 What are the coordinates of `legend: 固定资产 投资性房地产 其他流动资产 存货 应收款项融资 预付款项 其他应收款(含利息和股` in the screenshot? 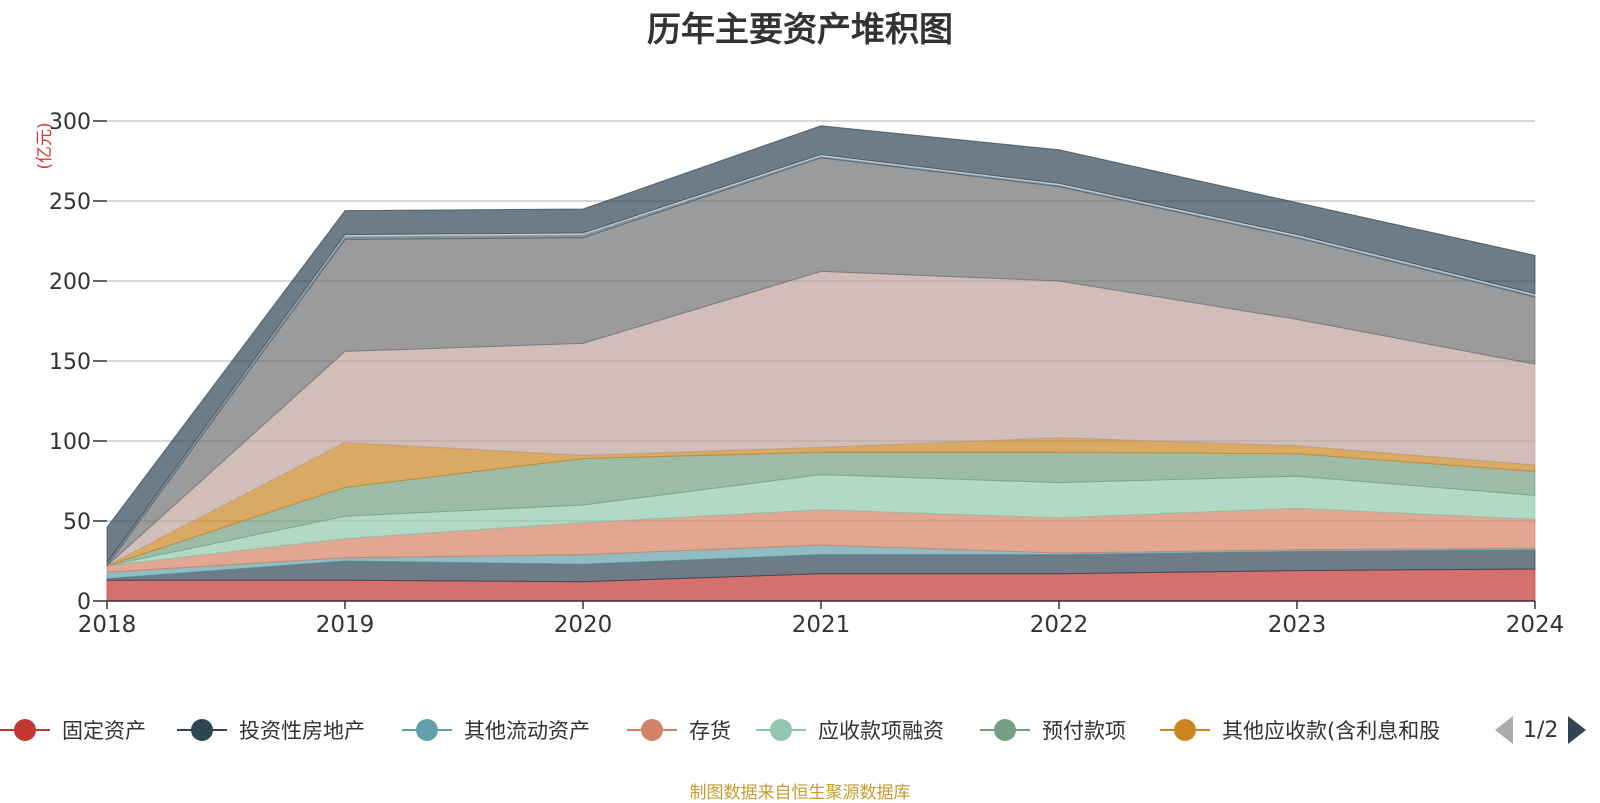 It's located at (800, 732).